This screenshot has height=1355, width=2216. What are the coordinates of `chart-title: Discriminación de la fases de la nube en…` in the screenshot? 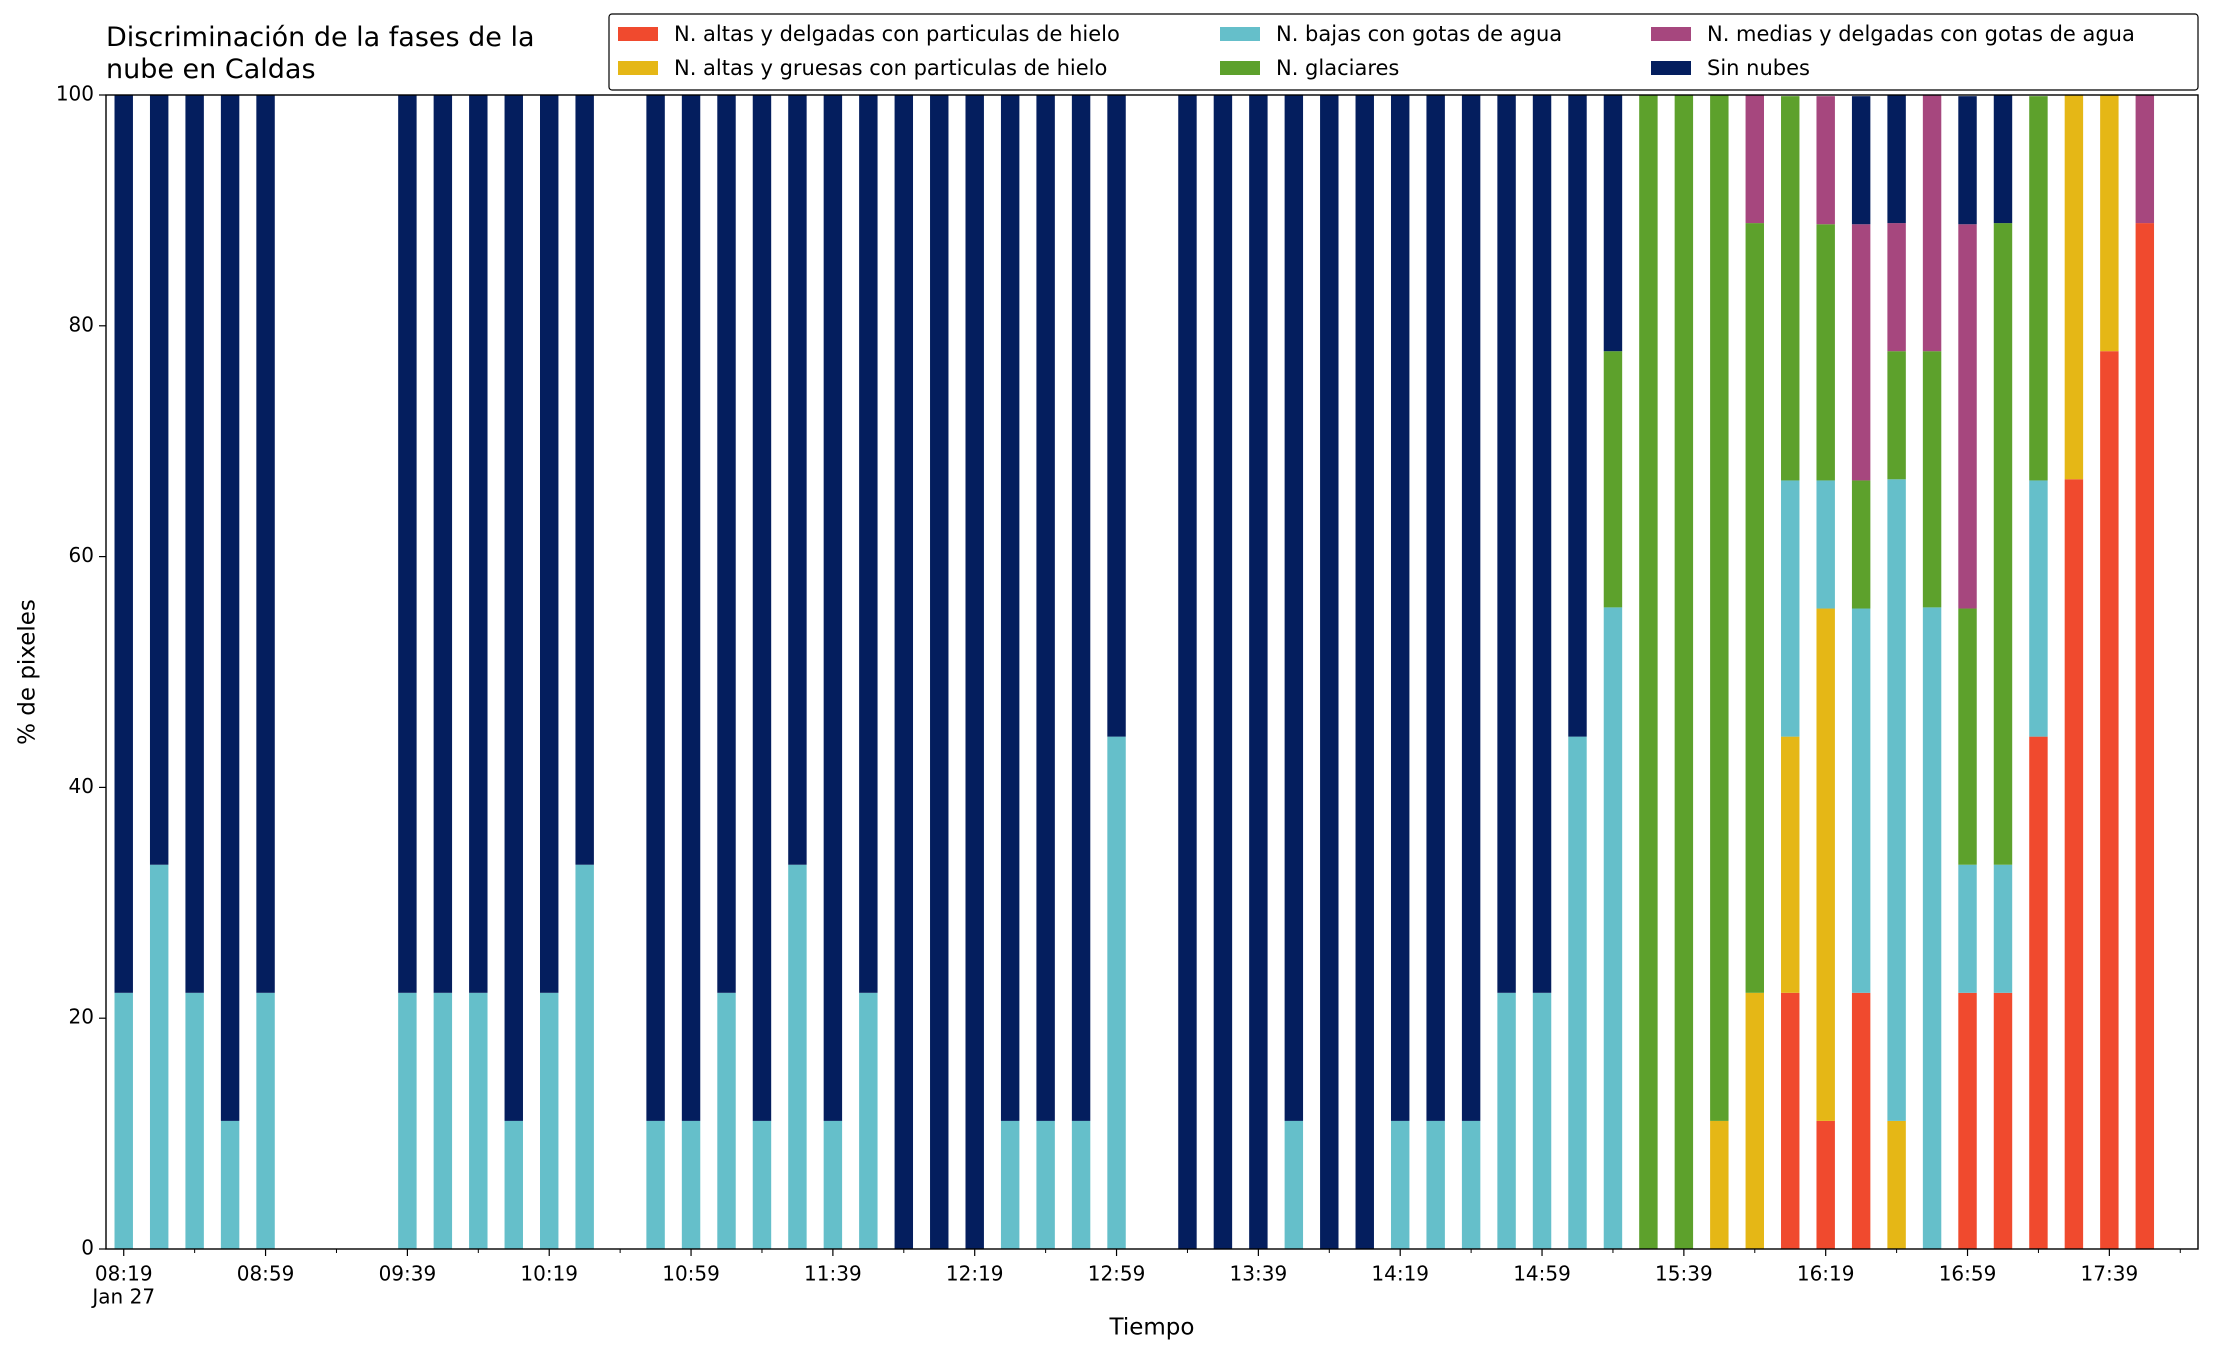 It's located at (320, 53).